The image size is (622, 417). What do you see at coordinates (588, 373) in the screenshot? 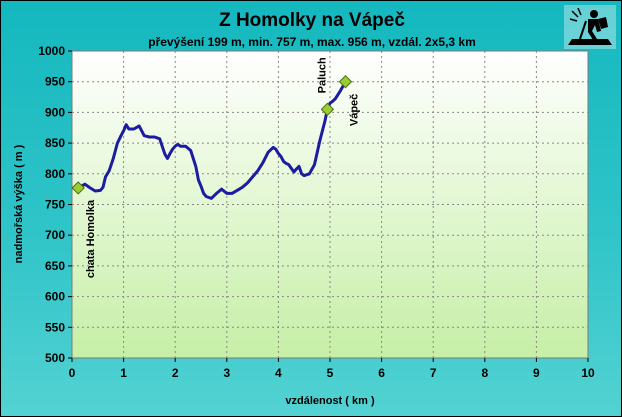
I see `x-tick-label: 10` at bounding box center [588, 373].